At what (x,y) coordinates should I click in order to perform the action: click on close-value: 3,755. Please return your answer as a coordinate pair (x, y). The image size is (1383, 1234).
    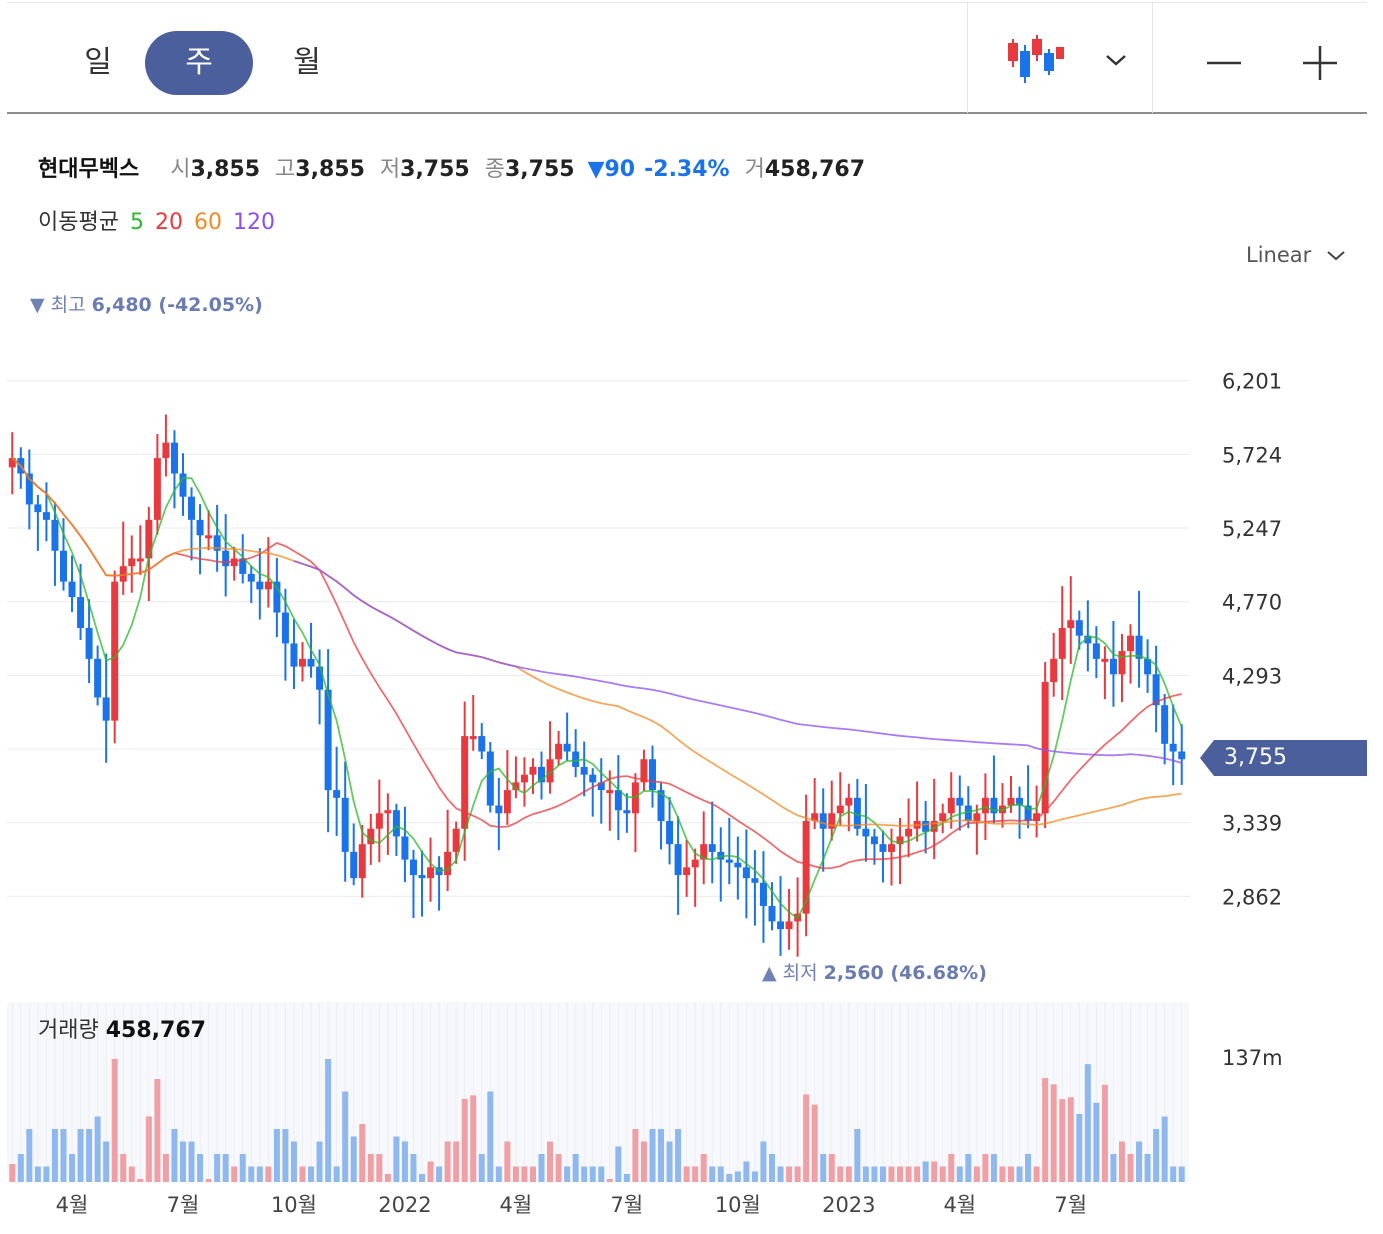
    Looking at the image, I should click on (539, 169).